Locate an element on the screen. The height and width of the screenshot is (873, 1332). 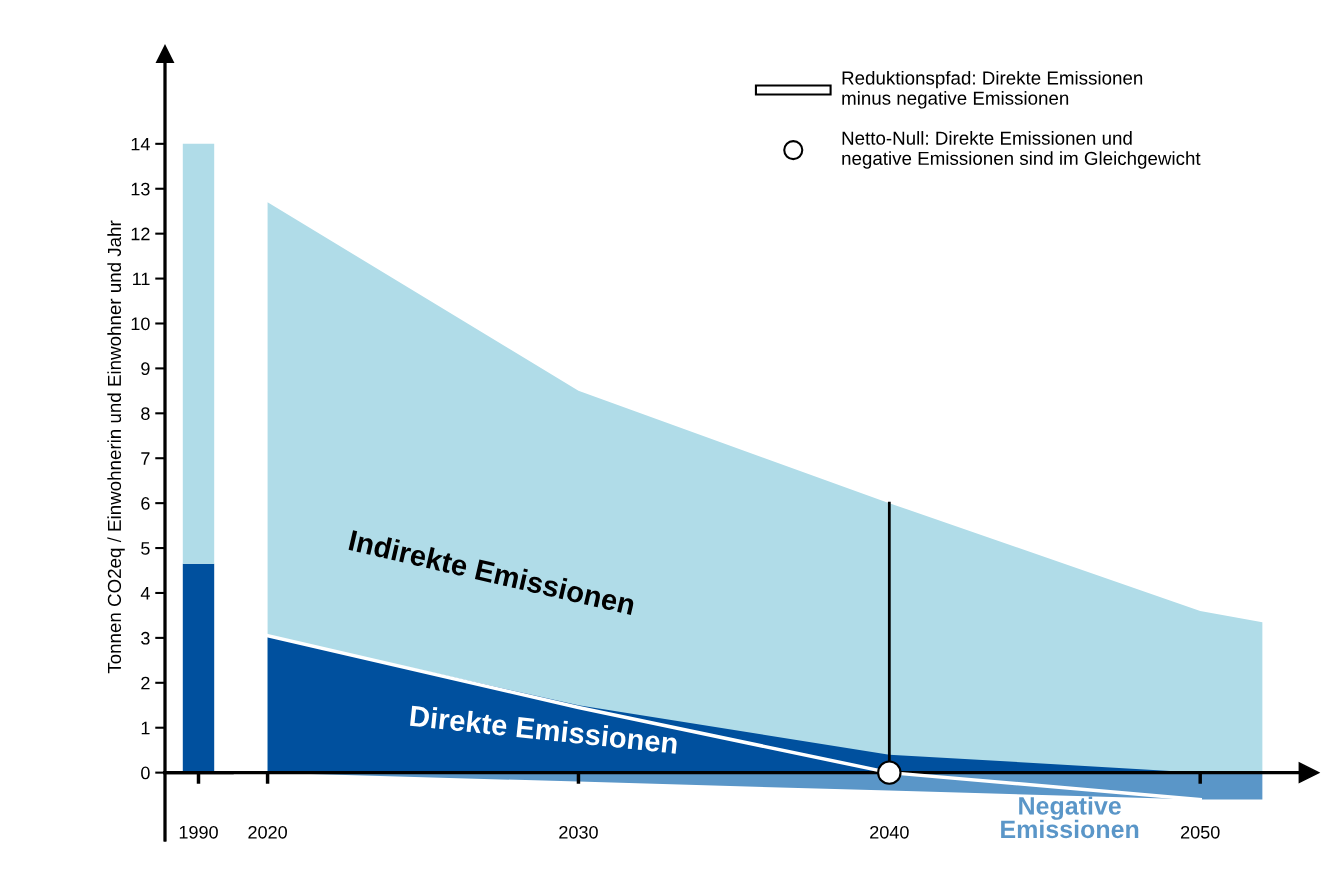
y-tick-label: 4 is located at coordinates (145, 593).